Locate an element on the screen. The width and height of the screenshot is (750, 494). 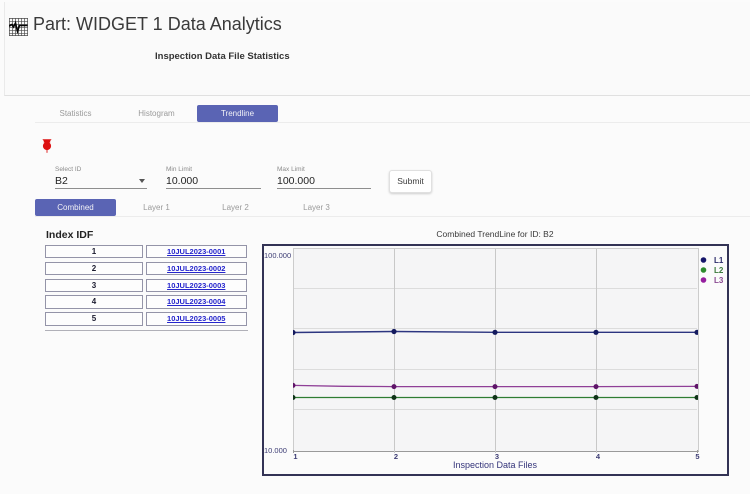
svg-text: L1 is located at coordinates (719, 260).